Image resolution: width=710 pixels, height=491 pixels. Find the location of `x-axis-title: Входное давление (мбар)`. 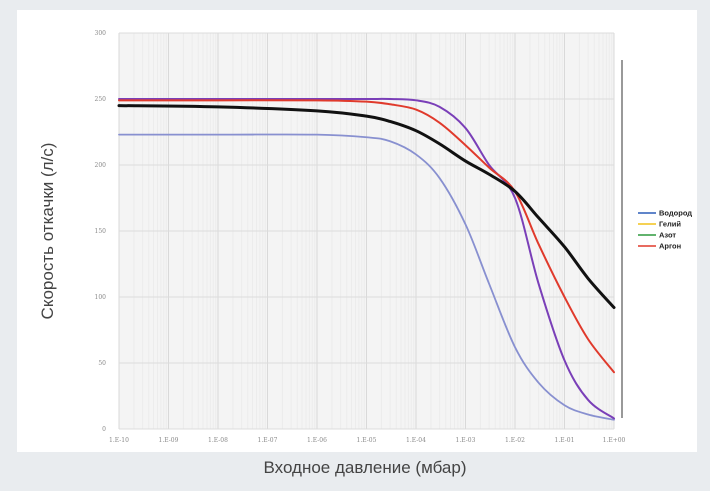

x-axis-title: Входное давление (мбар) is located at coordinates (364, 467).